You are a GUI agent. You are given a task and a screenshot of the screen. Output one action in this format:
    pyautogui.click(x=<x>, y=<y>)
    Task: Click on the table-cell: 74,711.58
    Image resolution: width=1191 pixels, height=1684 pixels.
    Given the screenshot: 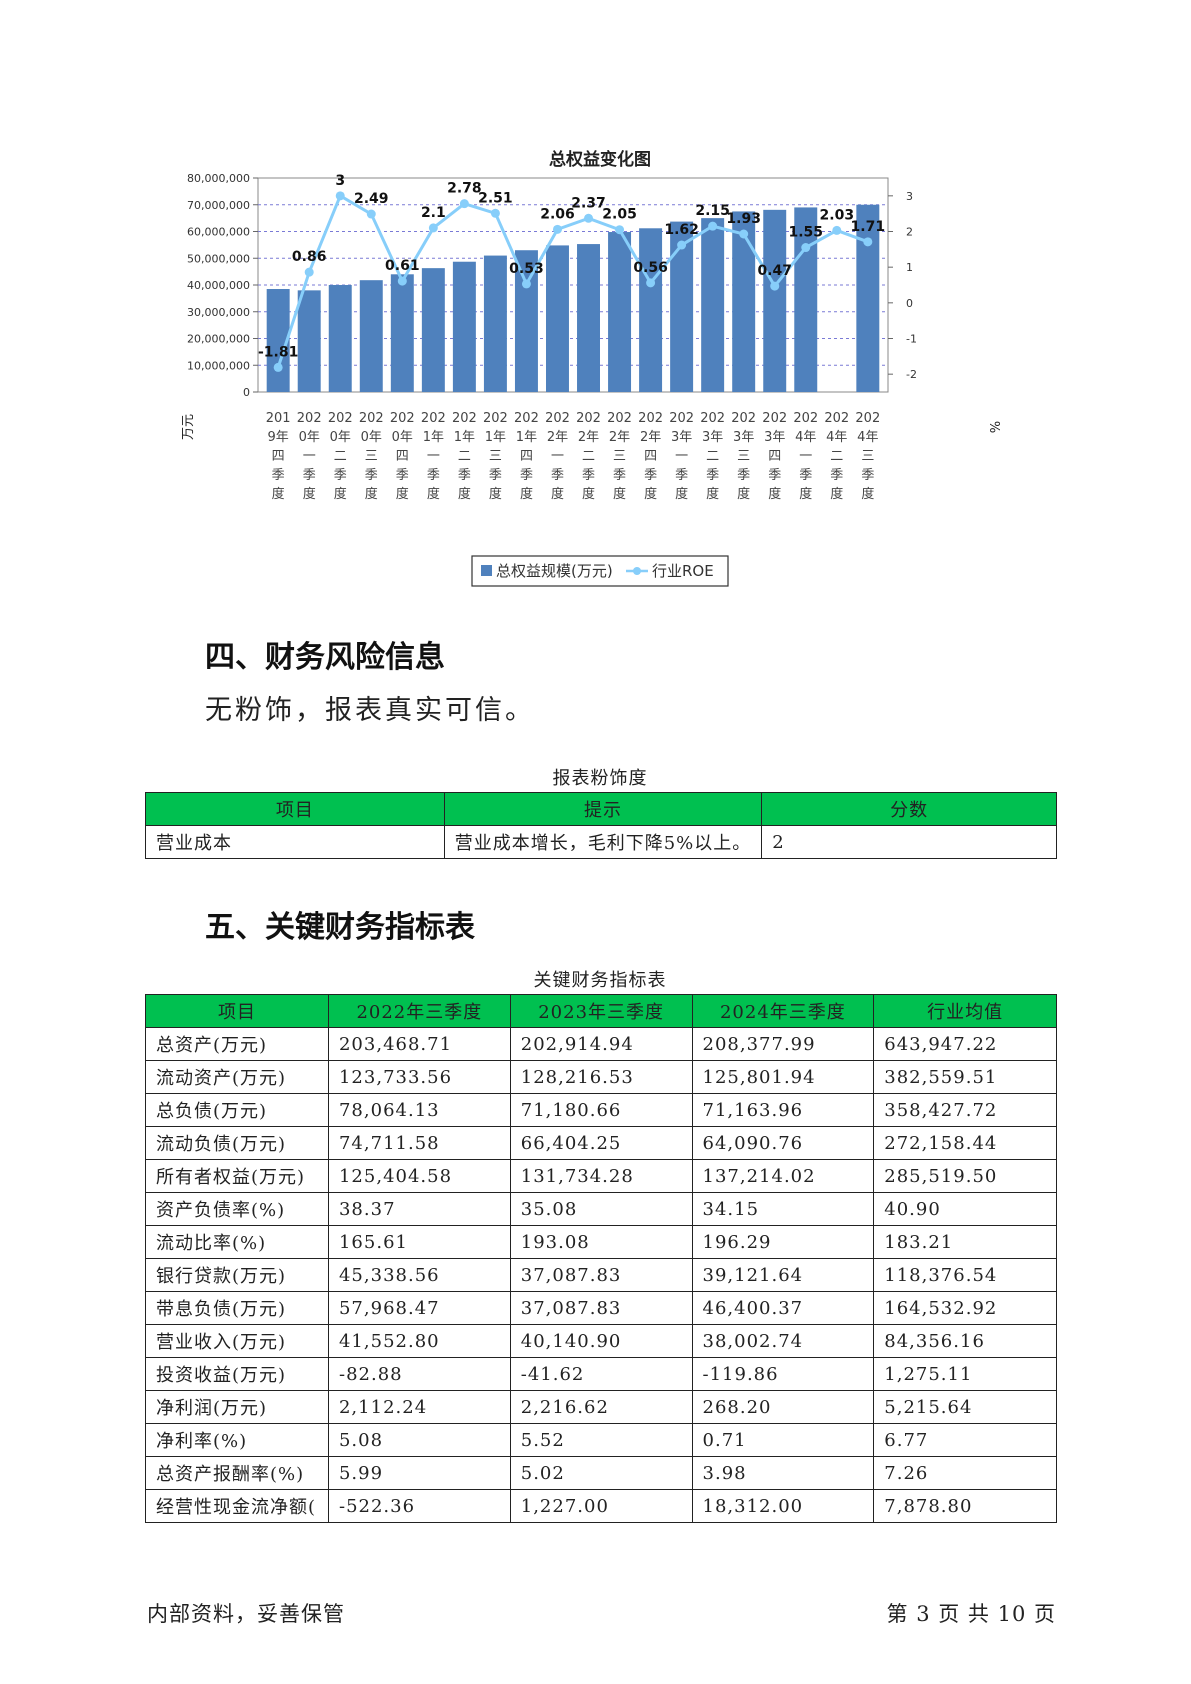 What is the action you would take?
    pyautogui.click(x=419, y=1143)
    